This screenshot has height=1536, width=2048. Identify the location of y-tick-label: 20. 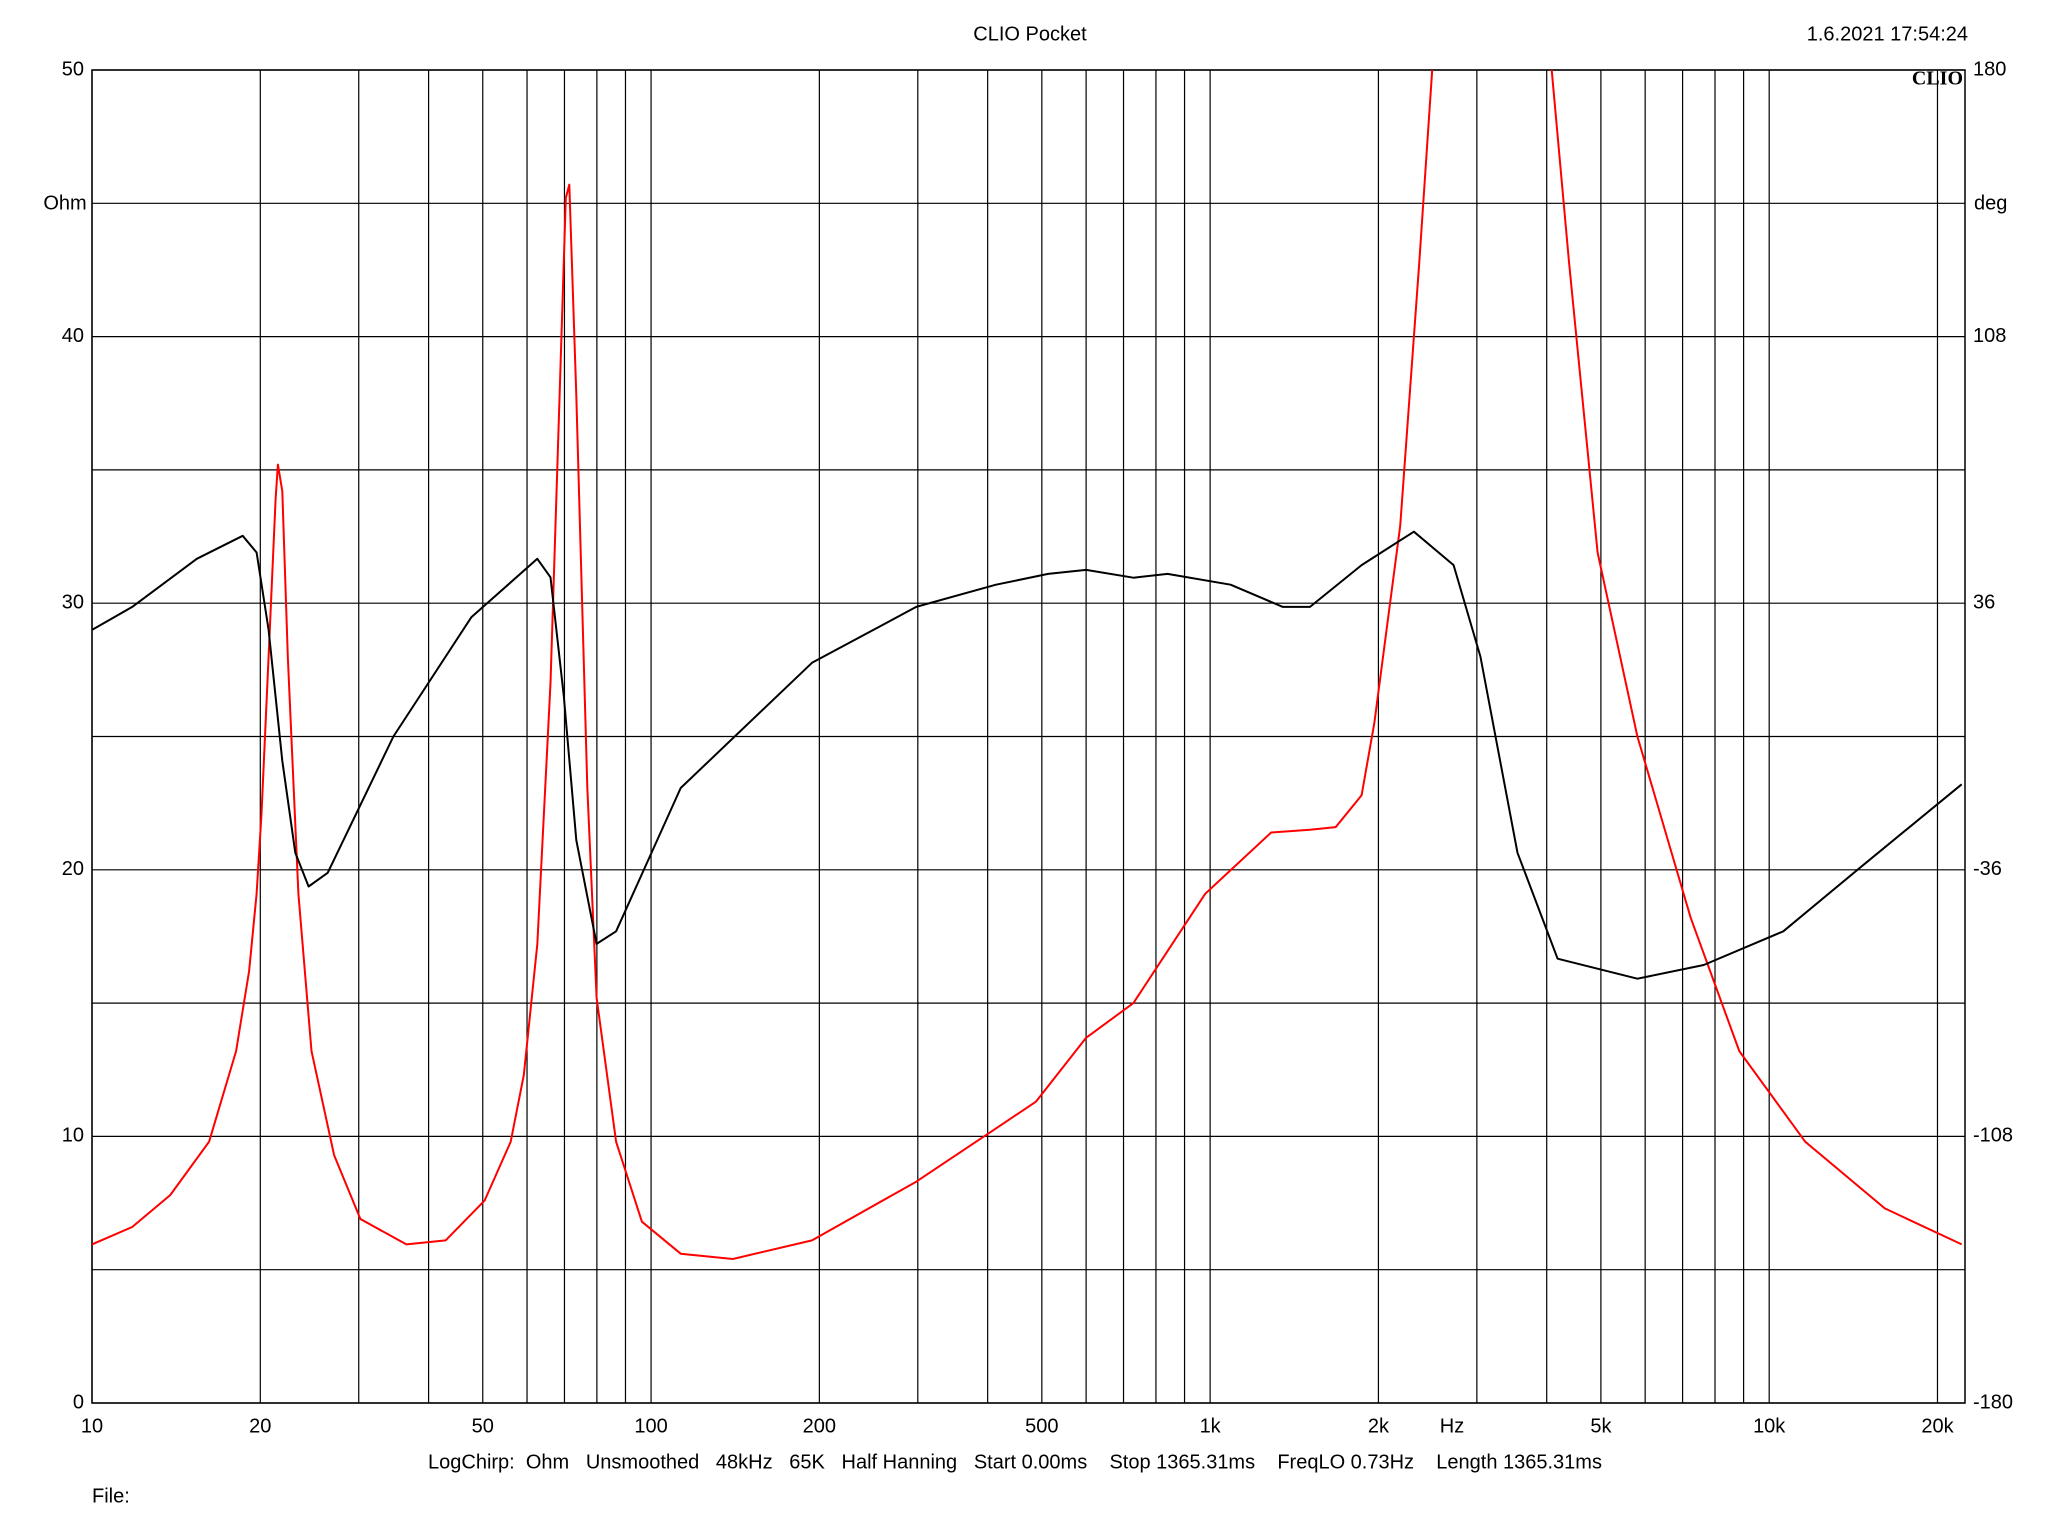
(73, 869).